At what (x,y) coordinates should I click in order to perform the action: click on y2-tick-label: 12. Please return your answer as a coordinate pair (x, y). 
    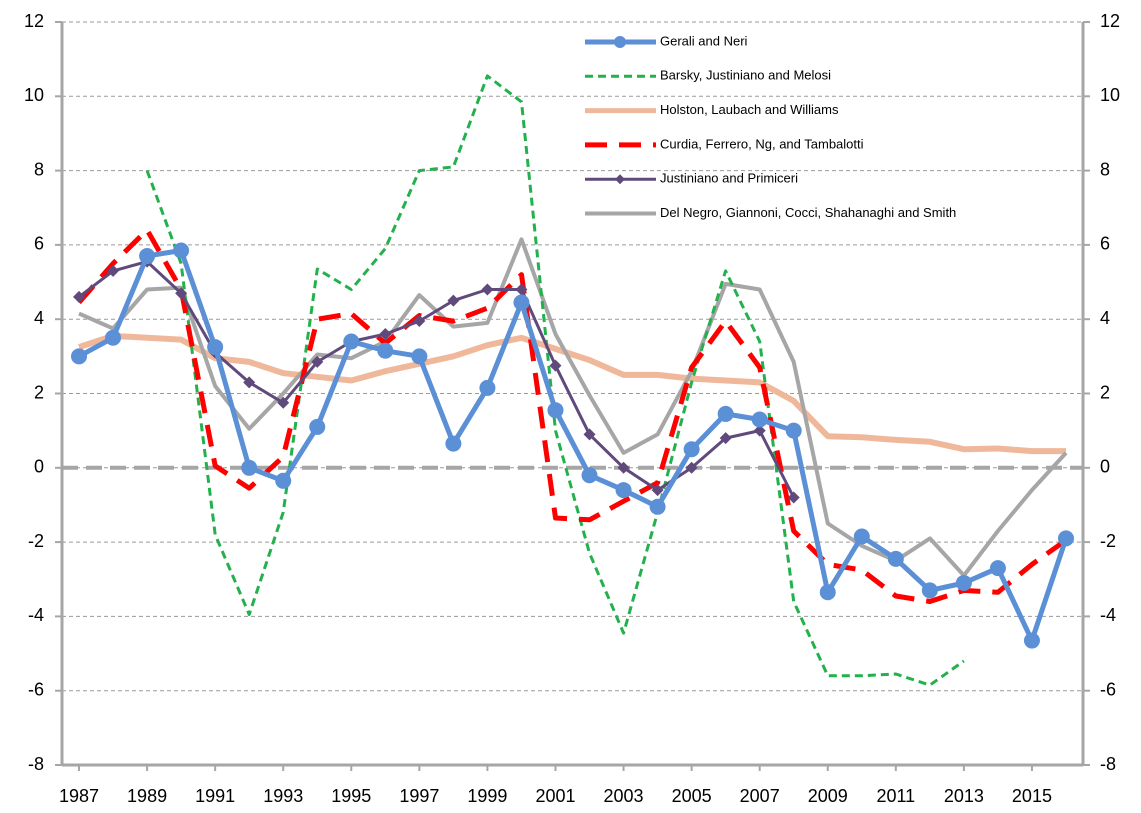
    Looking at the image, I should click on (1110, 21).